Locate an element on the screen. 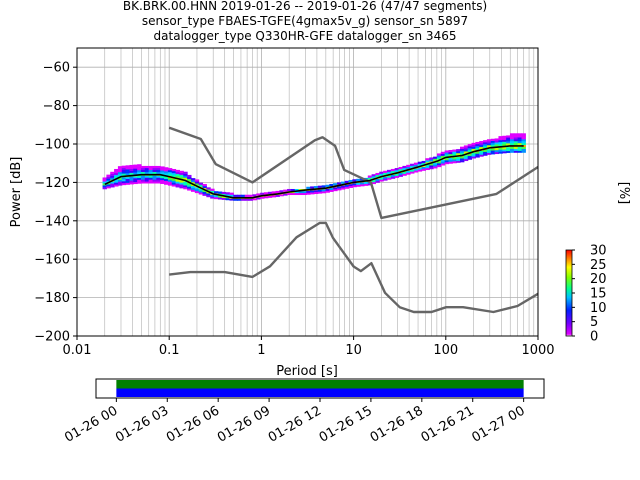 This screenshot has height=480, width=640. colorbar-tick-label: 5 is located at coordinates (594, 322).